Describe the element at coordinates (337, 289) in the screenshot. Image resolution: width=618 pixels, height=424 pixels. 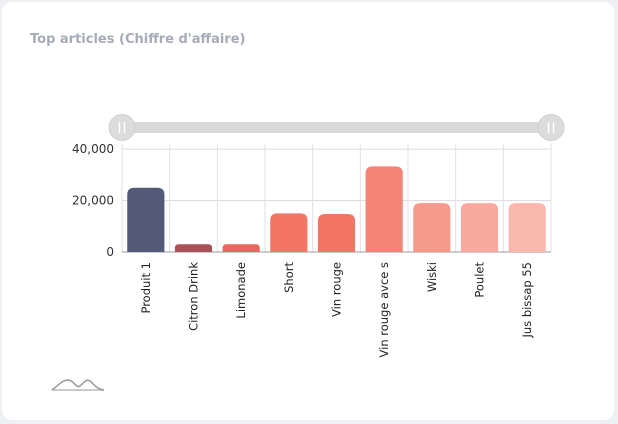
I see `x-tick-label: Vin rouge` at that location.